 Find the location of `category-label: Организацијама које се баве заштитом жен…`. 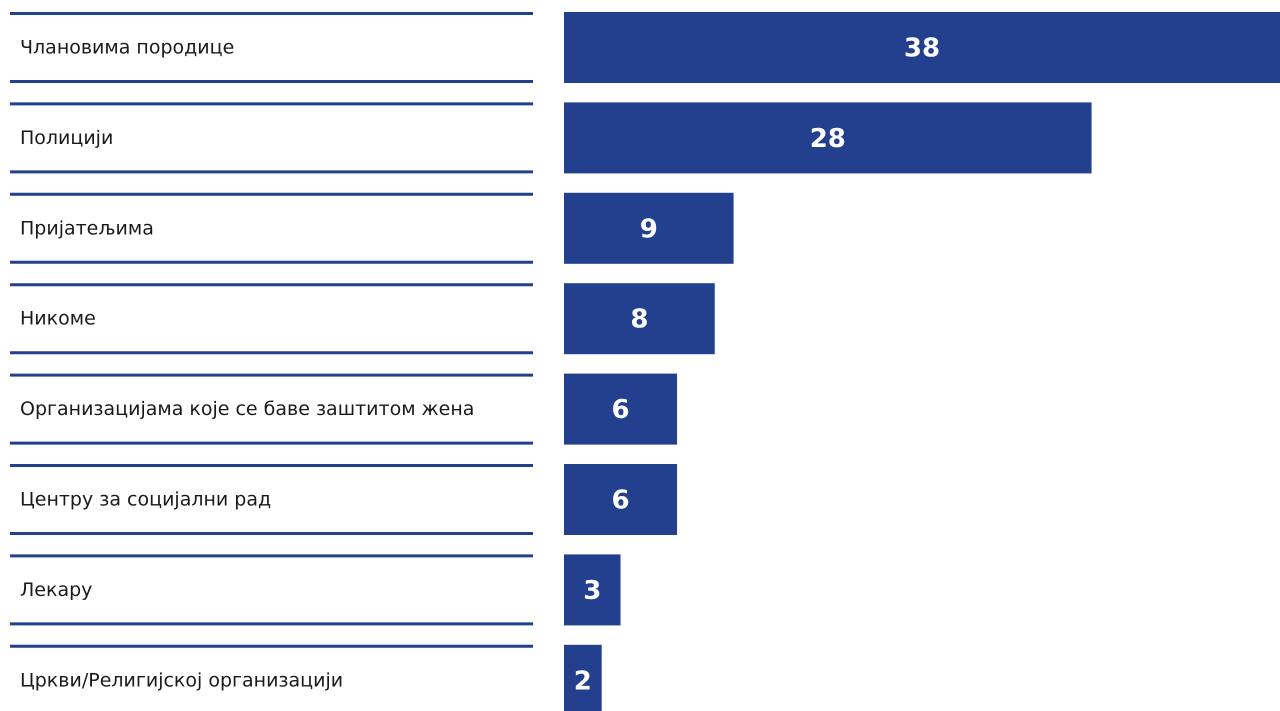

category-label: Организацијама које се баве заштитом жен… is located at coordinates (247, 409).